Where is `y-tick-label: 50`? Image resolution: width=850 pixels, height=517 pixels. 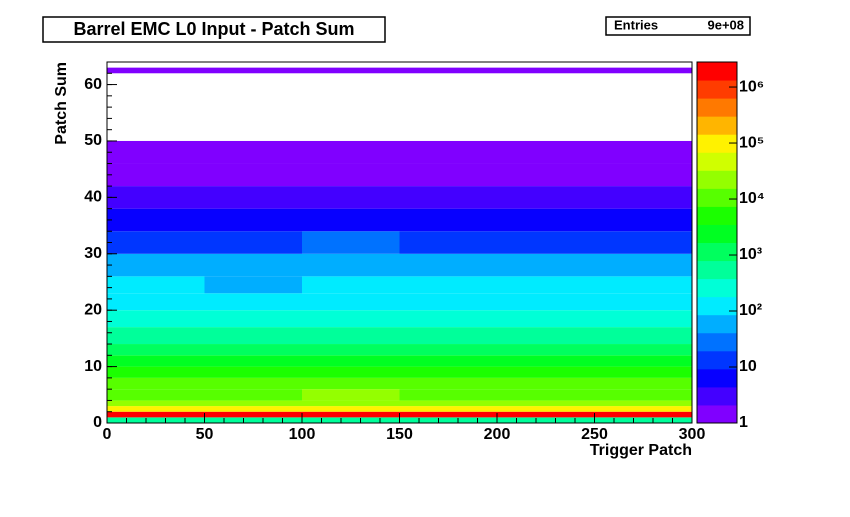
y-tick-label: 50 is located at coordinates (93, 140).